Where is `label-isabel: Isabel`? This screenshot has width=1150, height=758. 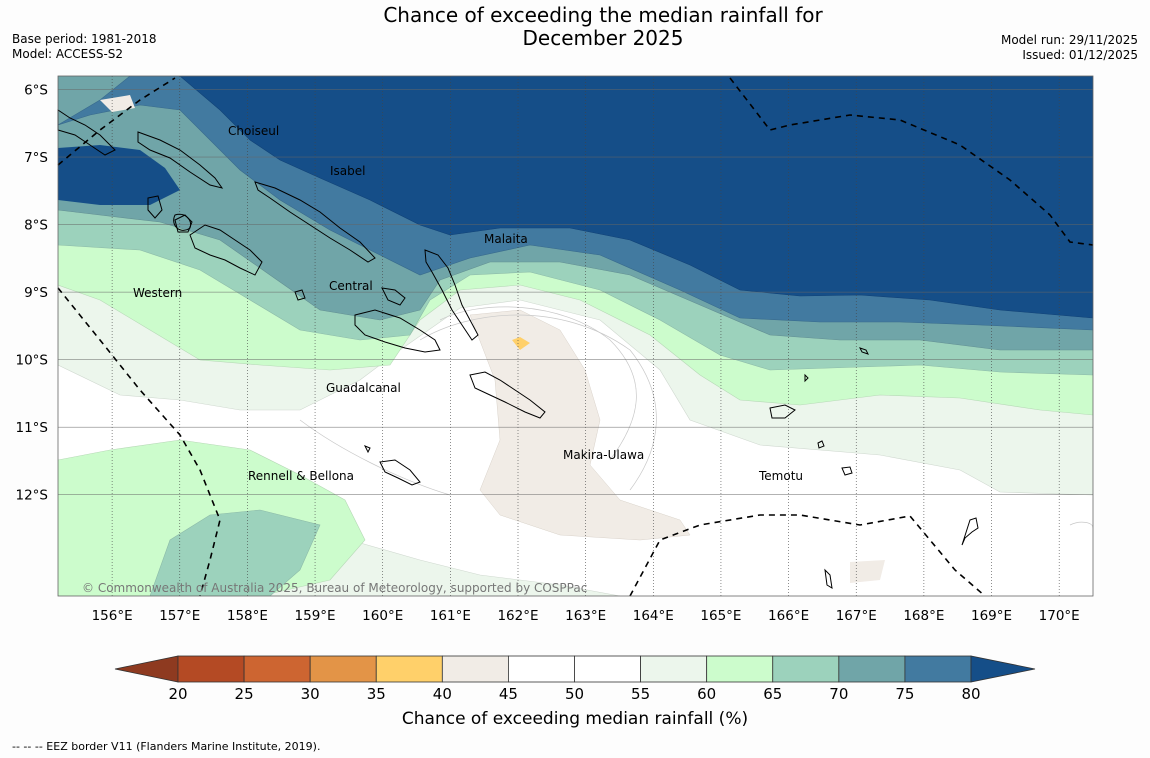 label-isabel: Isabel is located at coordinates (347, 171).